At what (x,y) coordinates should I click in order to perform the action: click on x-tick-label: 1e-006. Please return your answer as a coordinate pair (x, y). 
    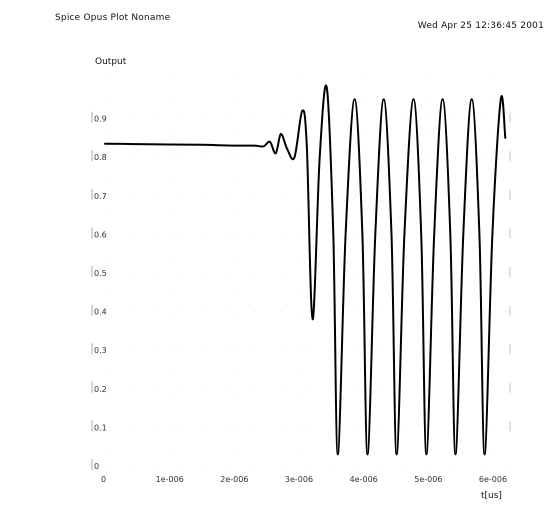
    Looking at the image, I should click on (170, 479).